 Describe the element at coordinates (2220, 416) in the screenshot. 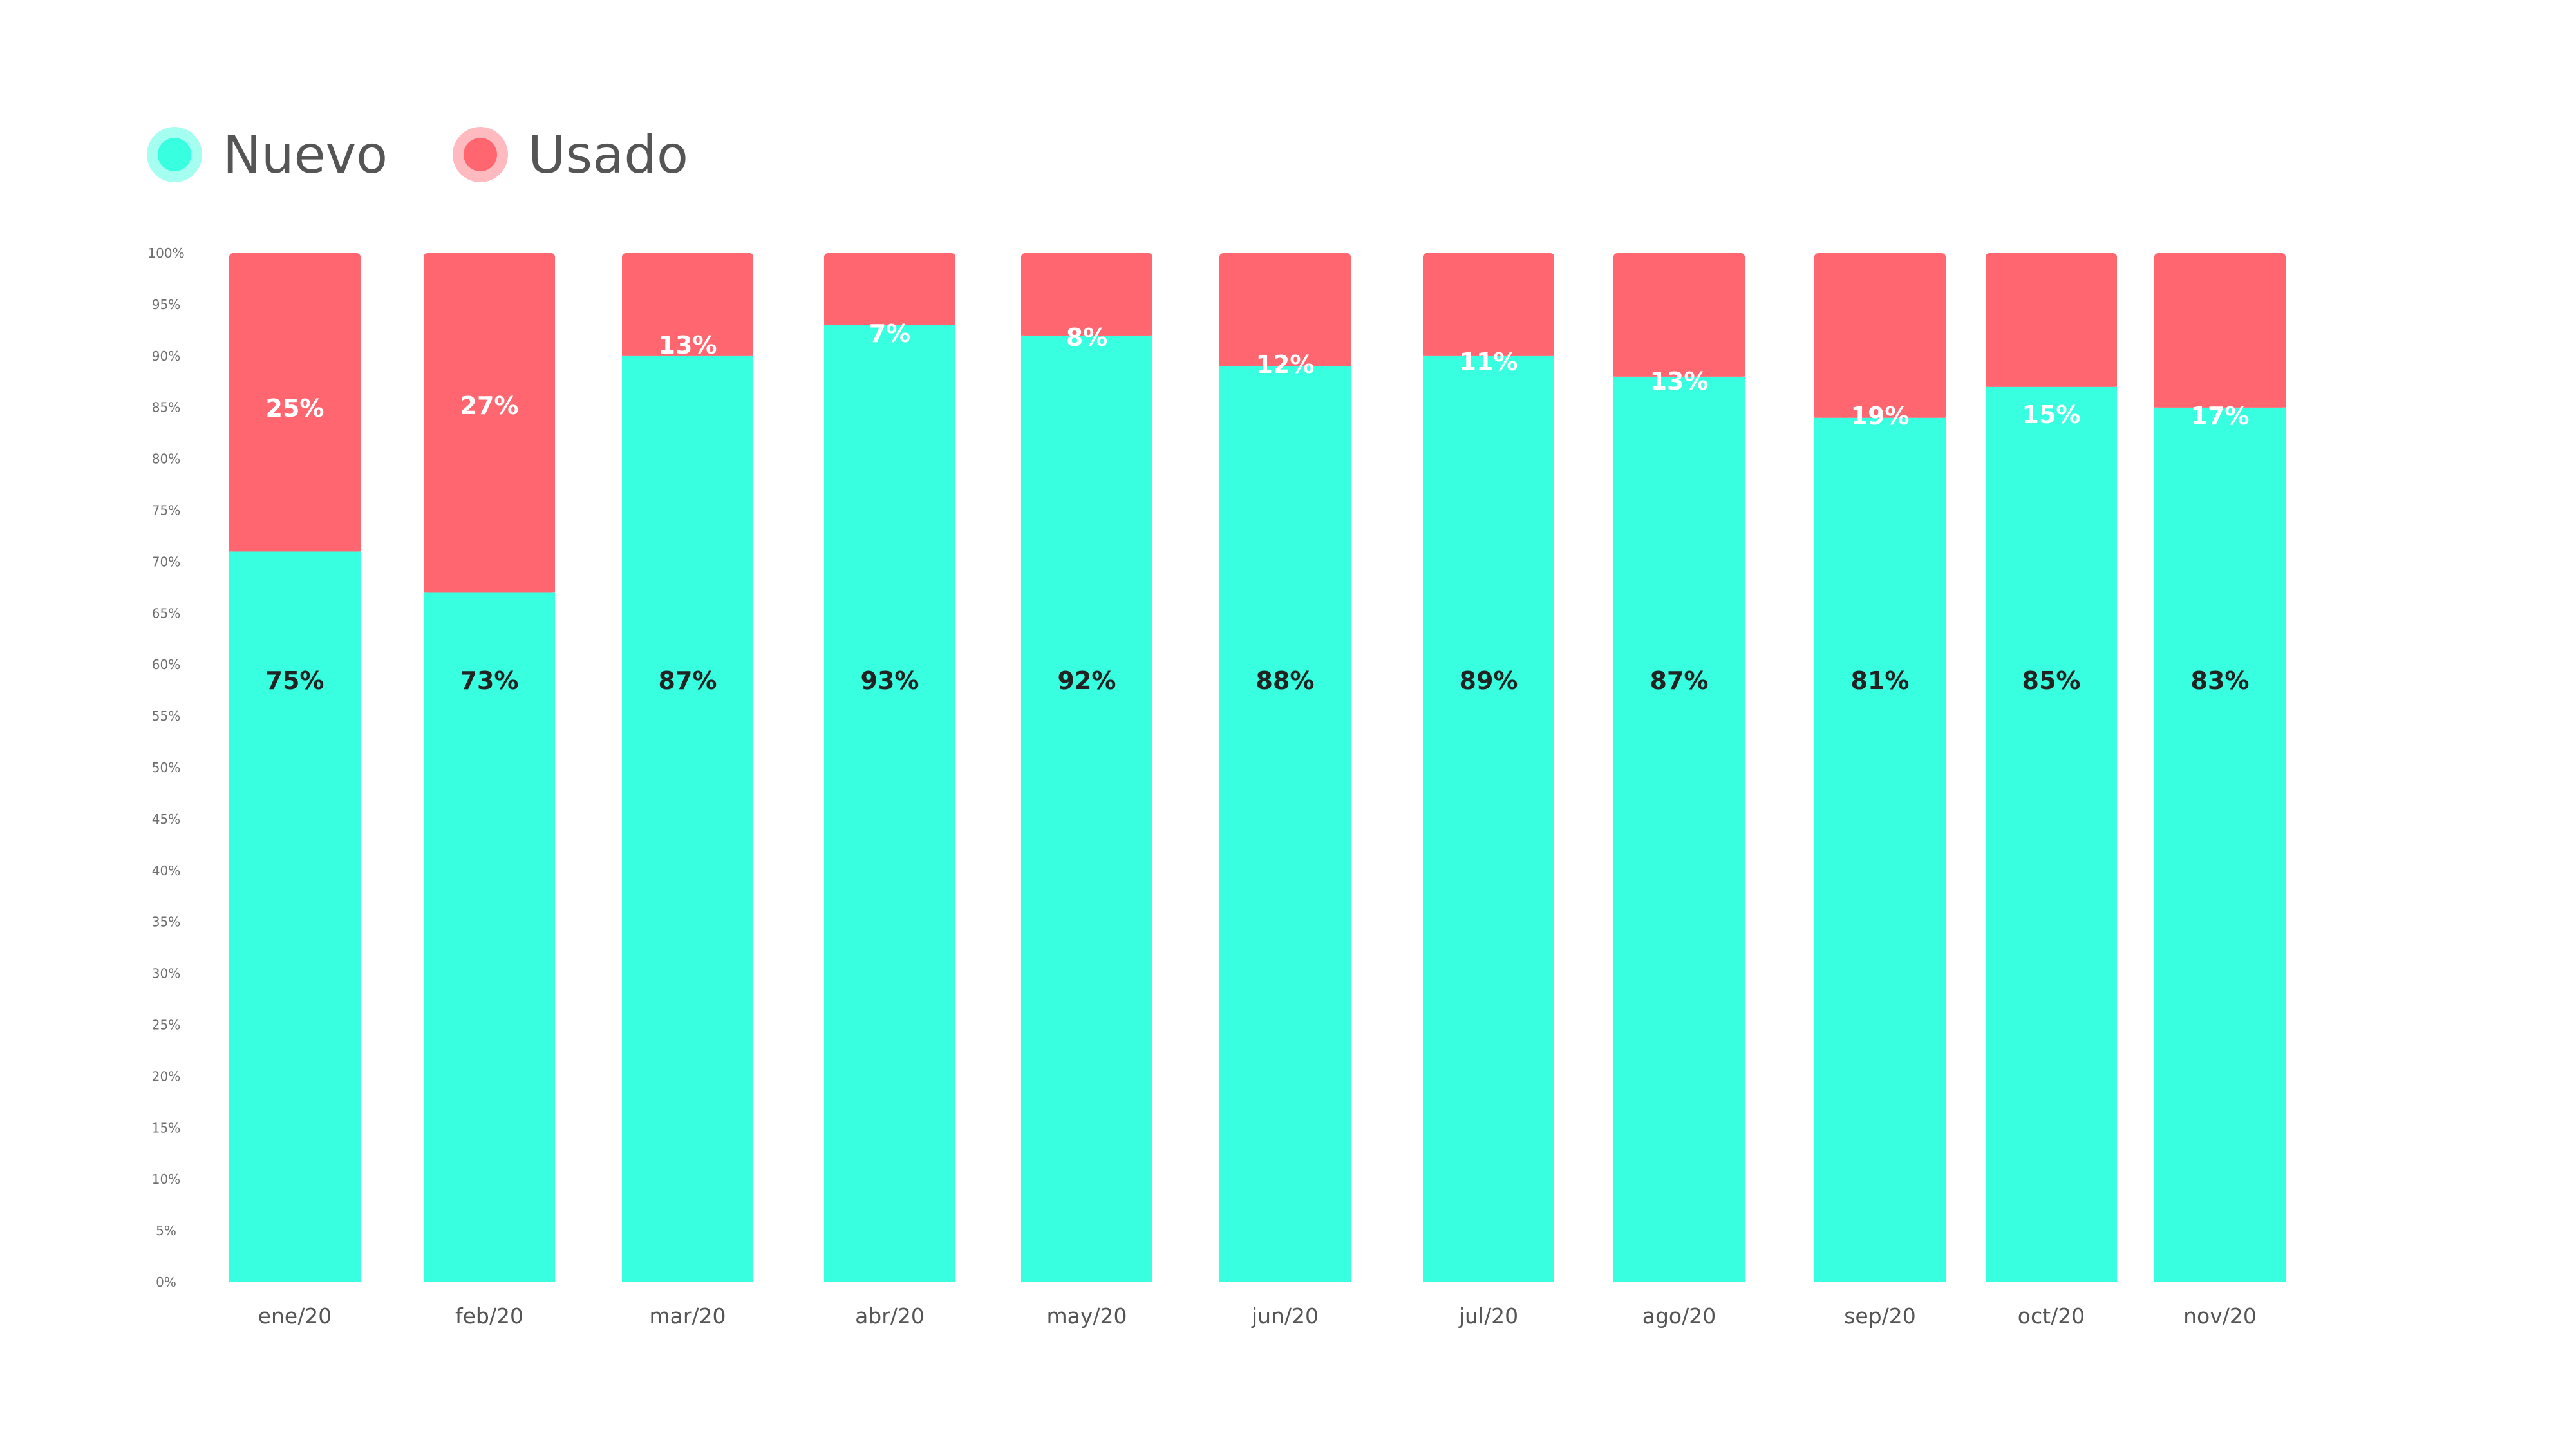

I see `data-label-usado: 17%` at that location.